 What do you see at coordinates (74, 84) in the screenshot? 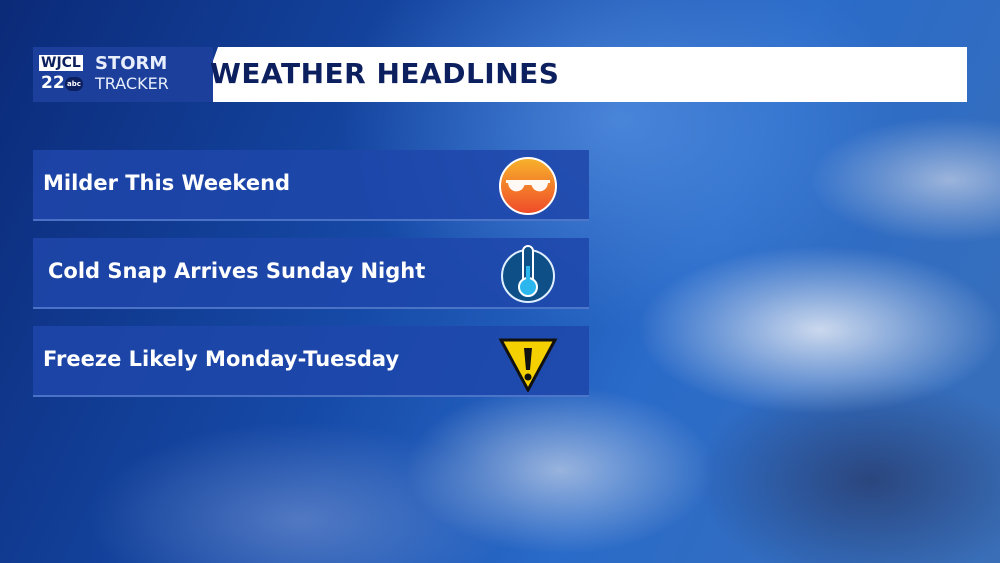
I see `logo-network: abc` at bounding box center [74, 84].